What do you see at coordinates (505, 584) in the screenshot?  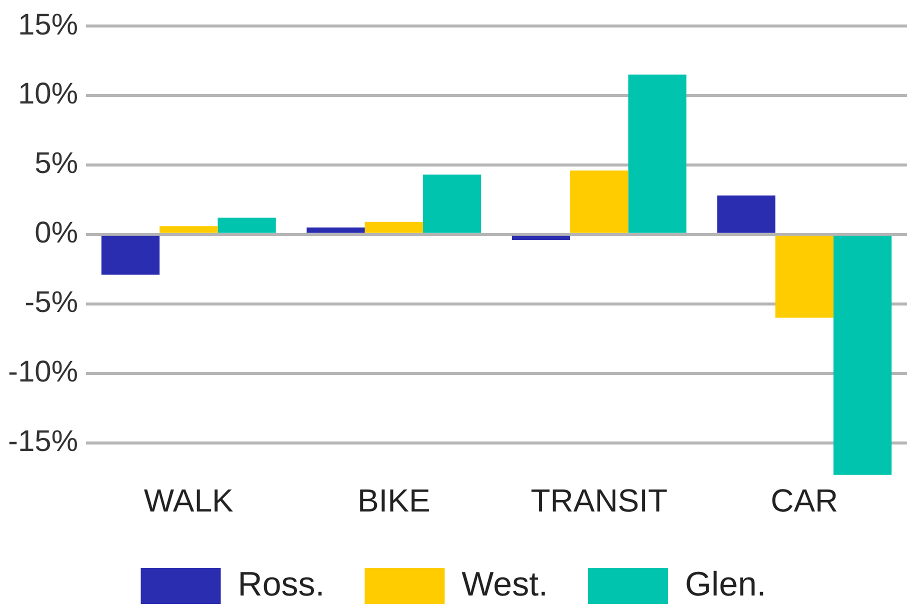 I see `legend-label: West.` at bounding box center [505, 584].